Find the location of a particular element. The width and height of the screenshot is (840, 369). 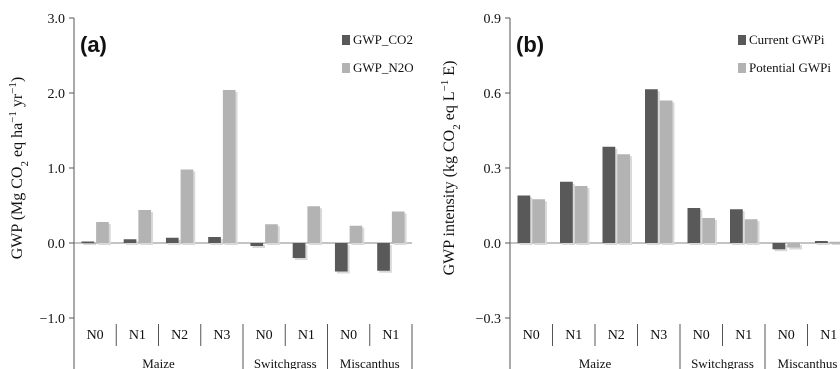

legend-label: GWP_N2O is located at coordinates (383, 67).